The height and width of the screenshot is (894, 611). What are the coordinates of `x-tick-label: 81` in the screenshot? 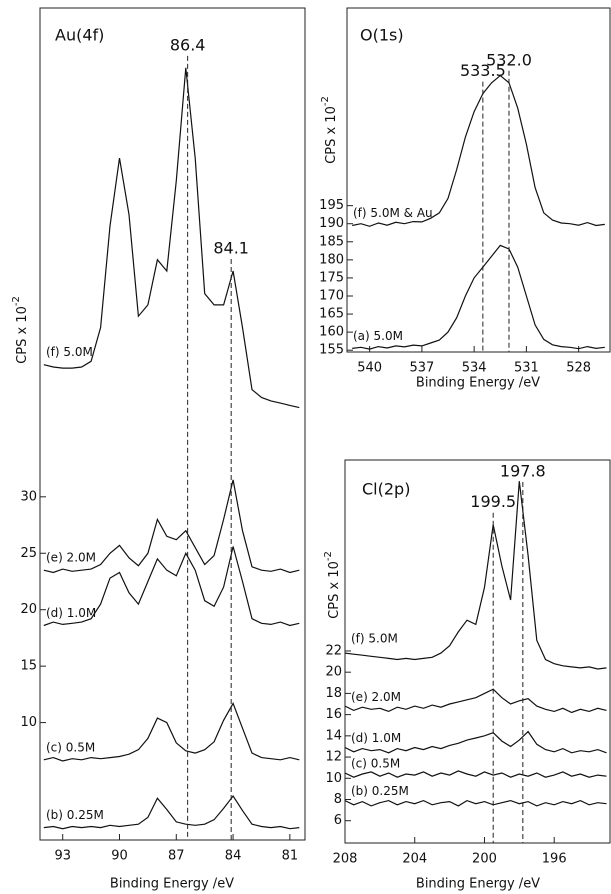 It's located at (290, 856).